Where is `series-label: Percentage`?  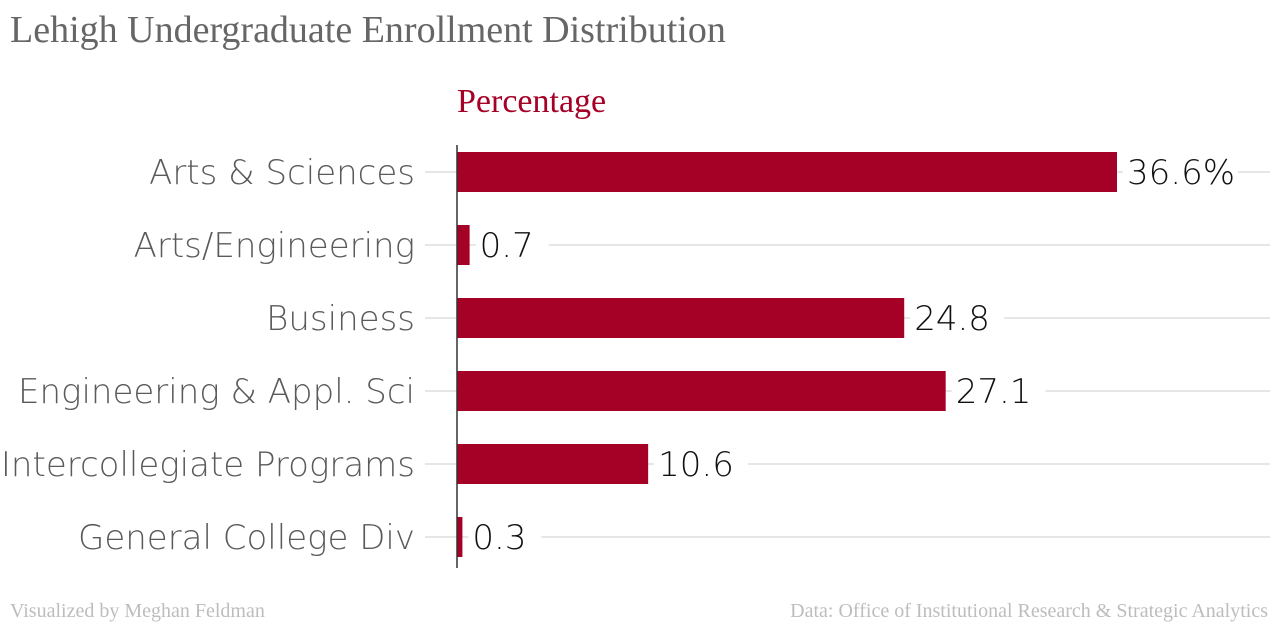 series-label: Percentage is located at coordinates (531, 101).